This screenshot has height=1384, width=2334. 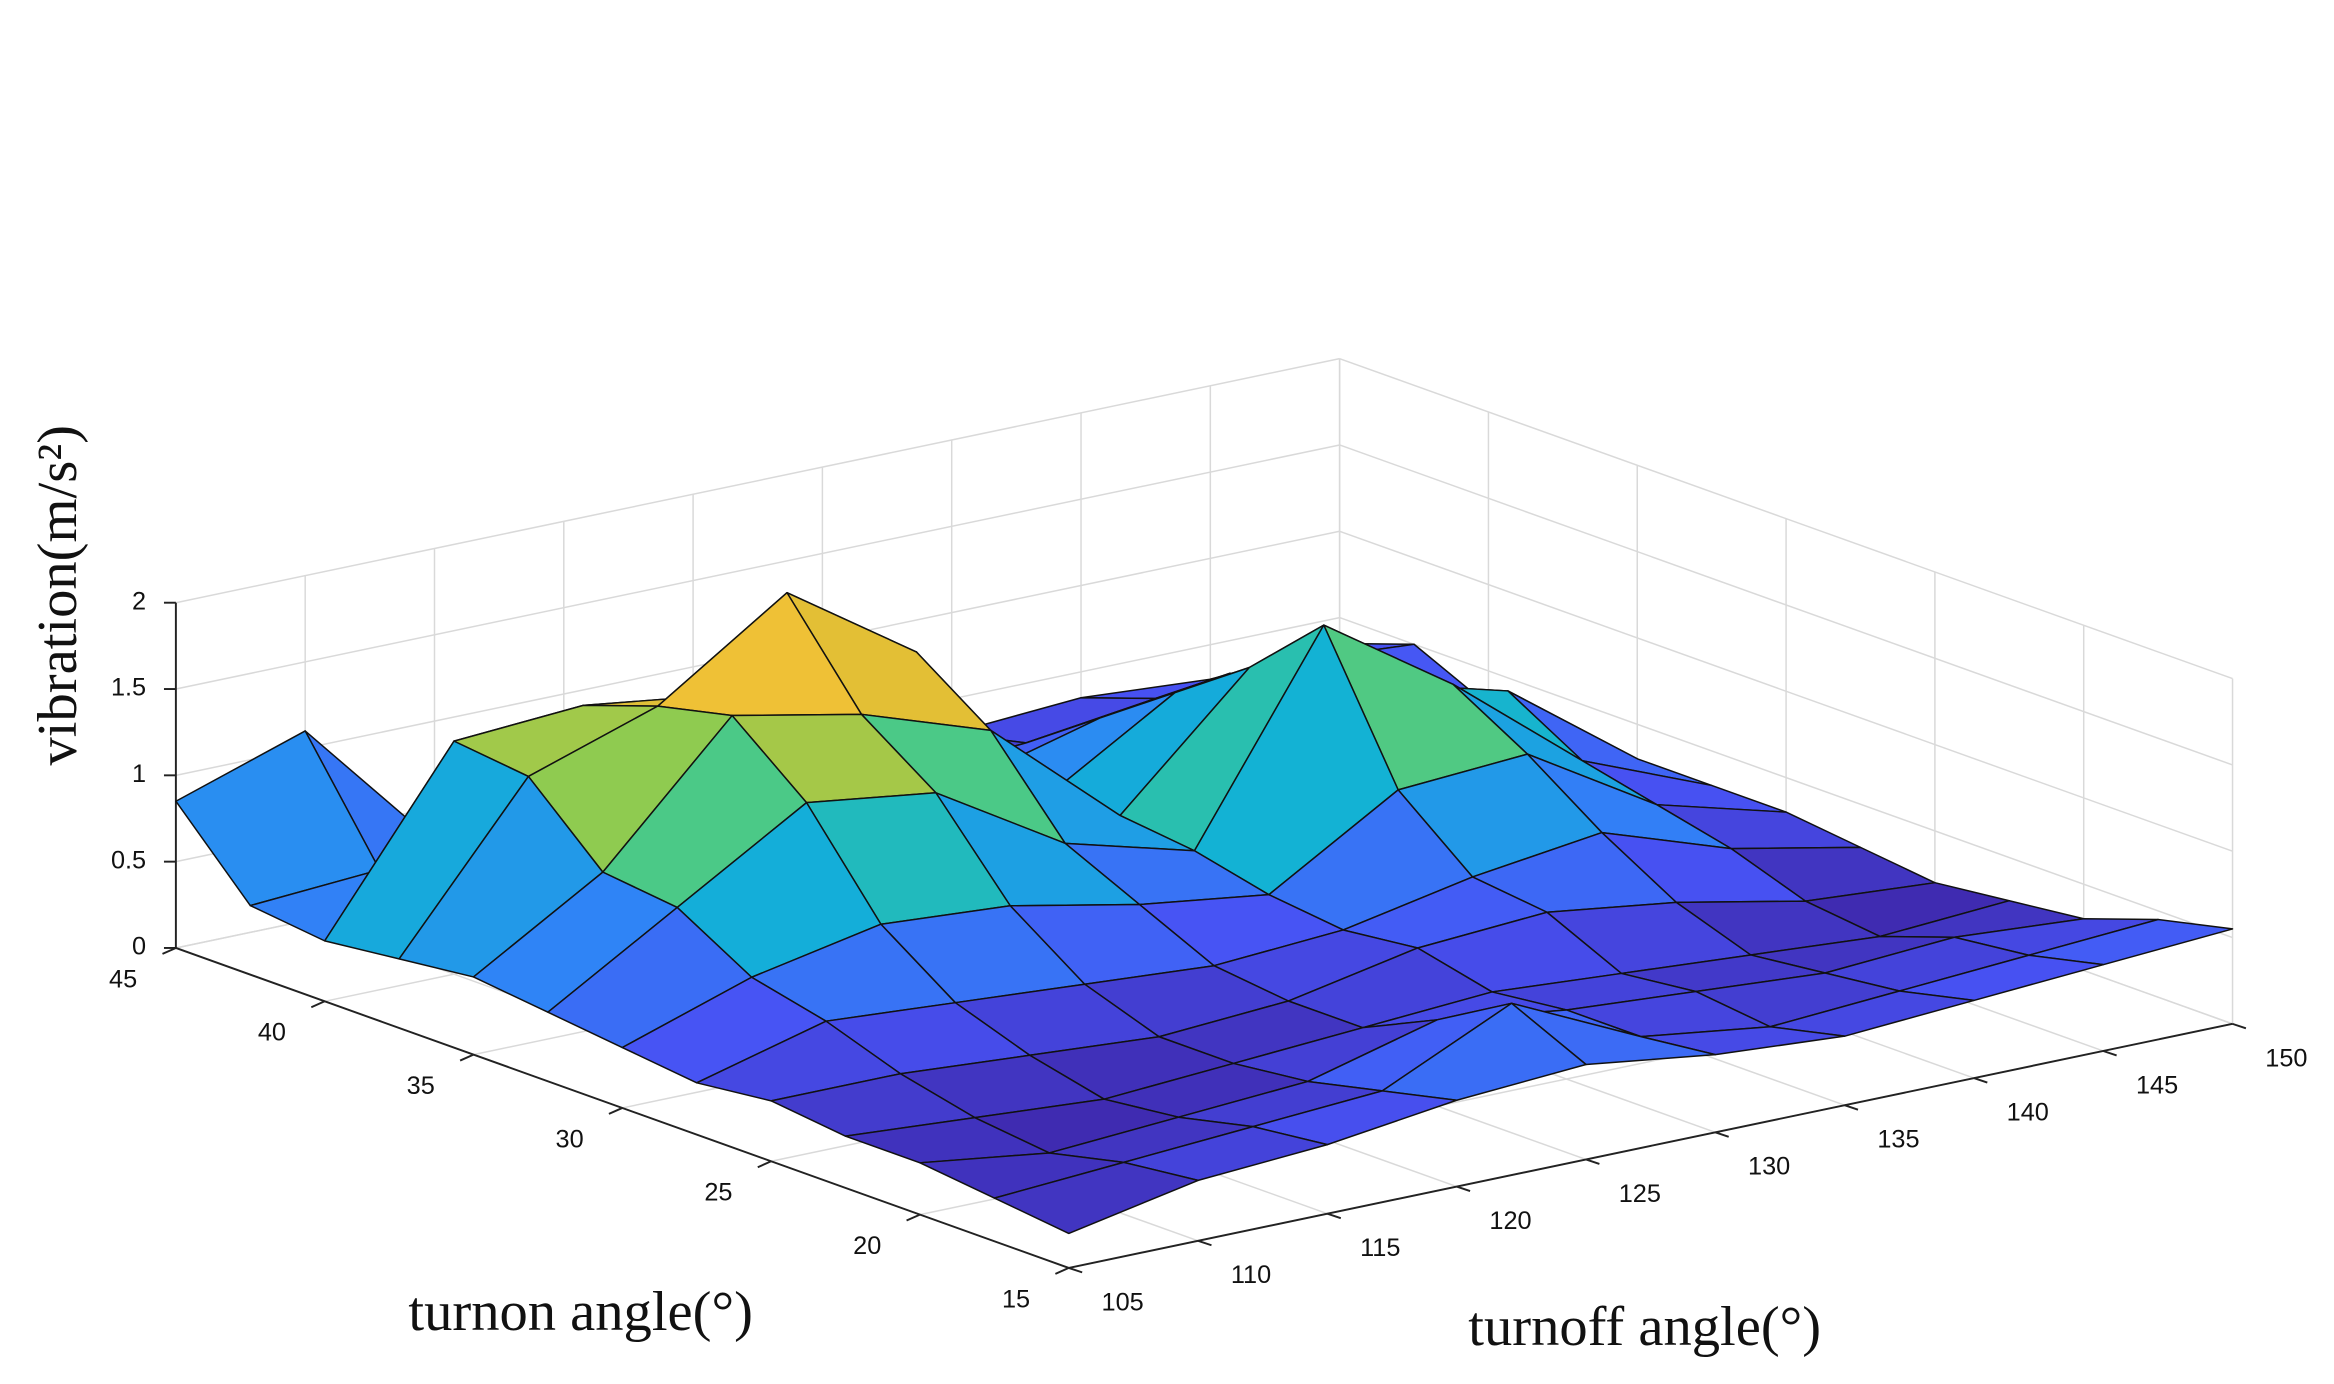 I want to click on x-tick-label: 140, so click(x=2028, y=1113).